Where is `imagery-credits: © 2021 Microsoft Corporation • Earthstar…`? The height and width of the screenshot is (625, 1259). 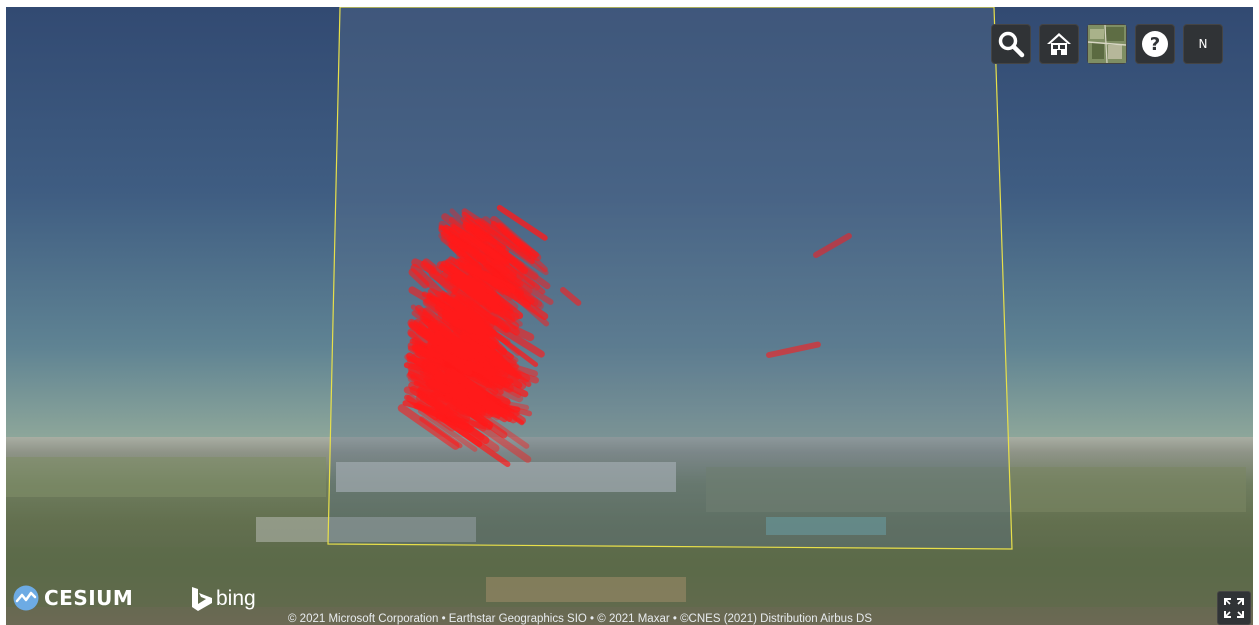 imagery-credits: © 2021 Microsoft Corporation • Earthstar… is located at coordinates (580, 619).